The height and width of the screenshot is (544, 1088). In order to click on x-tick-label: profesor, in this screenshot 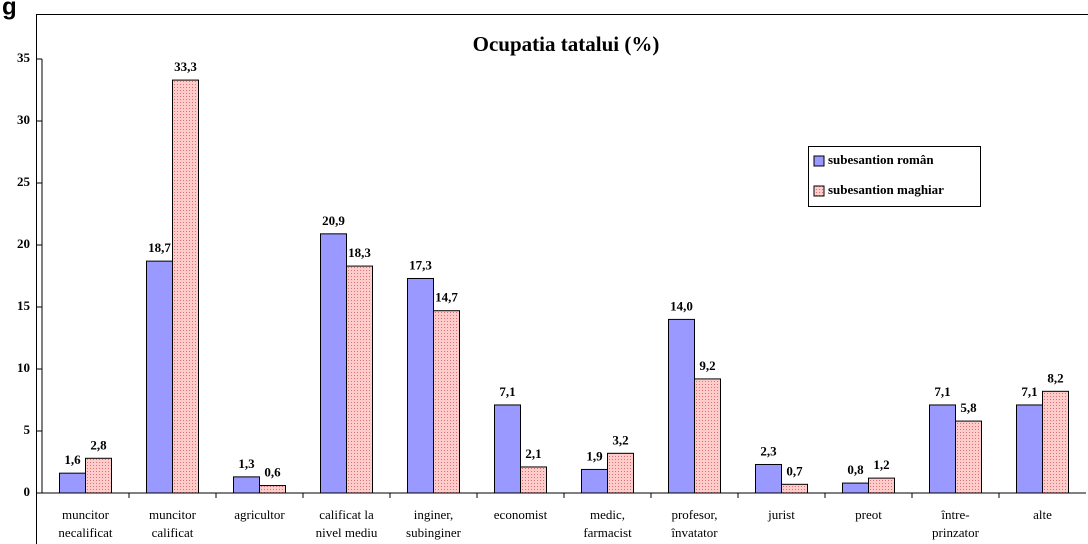, I will do `click(694, 514)`.